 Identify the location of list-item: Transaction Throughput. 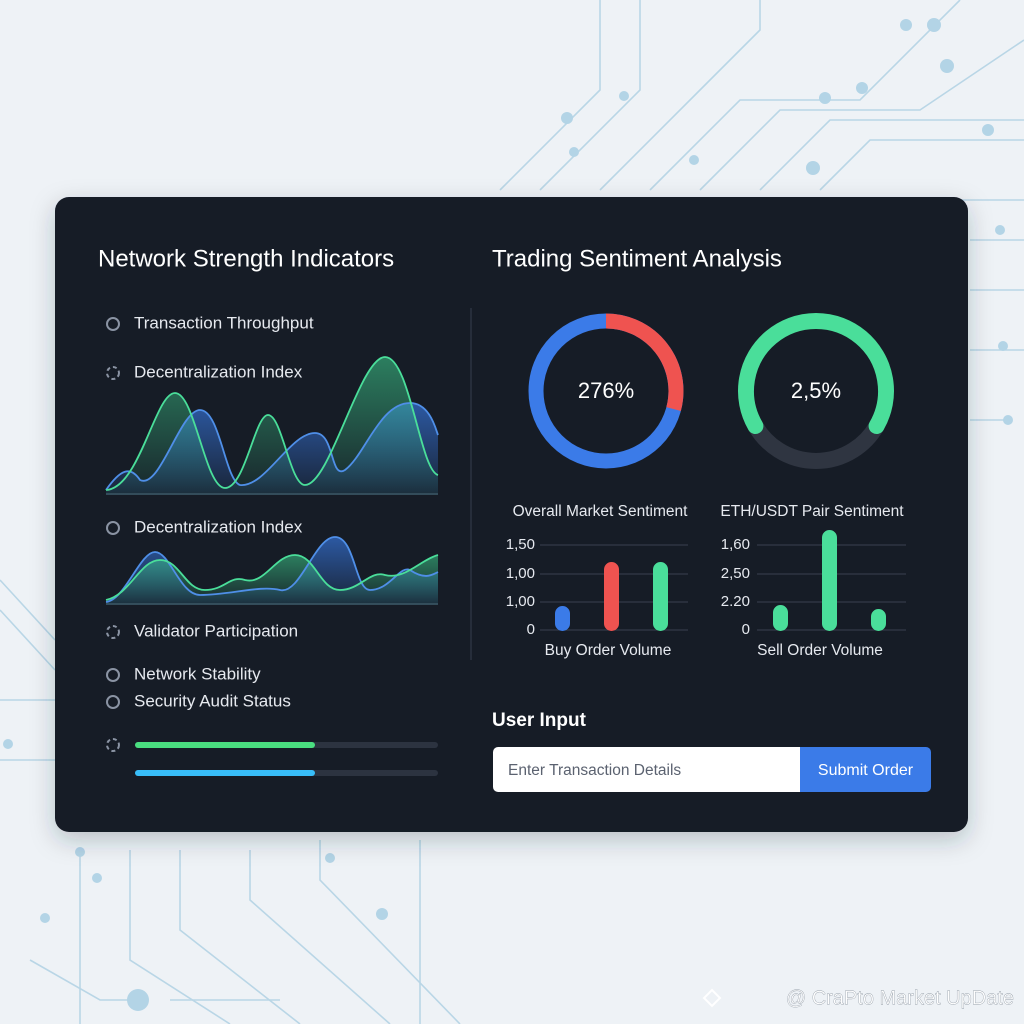
(224, 322).